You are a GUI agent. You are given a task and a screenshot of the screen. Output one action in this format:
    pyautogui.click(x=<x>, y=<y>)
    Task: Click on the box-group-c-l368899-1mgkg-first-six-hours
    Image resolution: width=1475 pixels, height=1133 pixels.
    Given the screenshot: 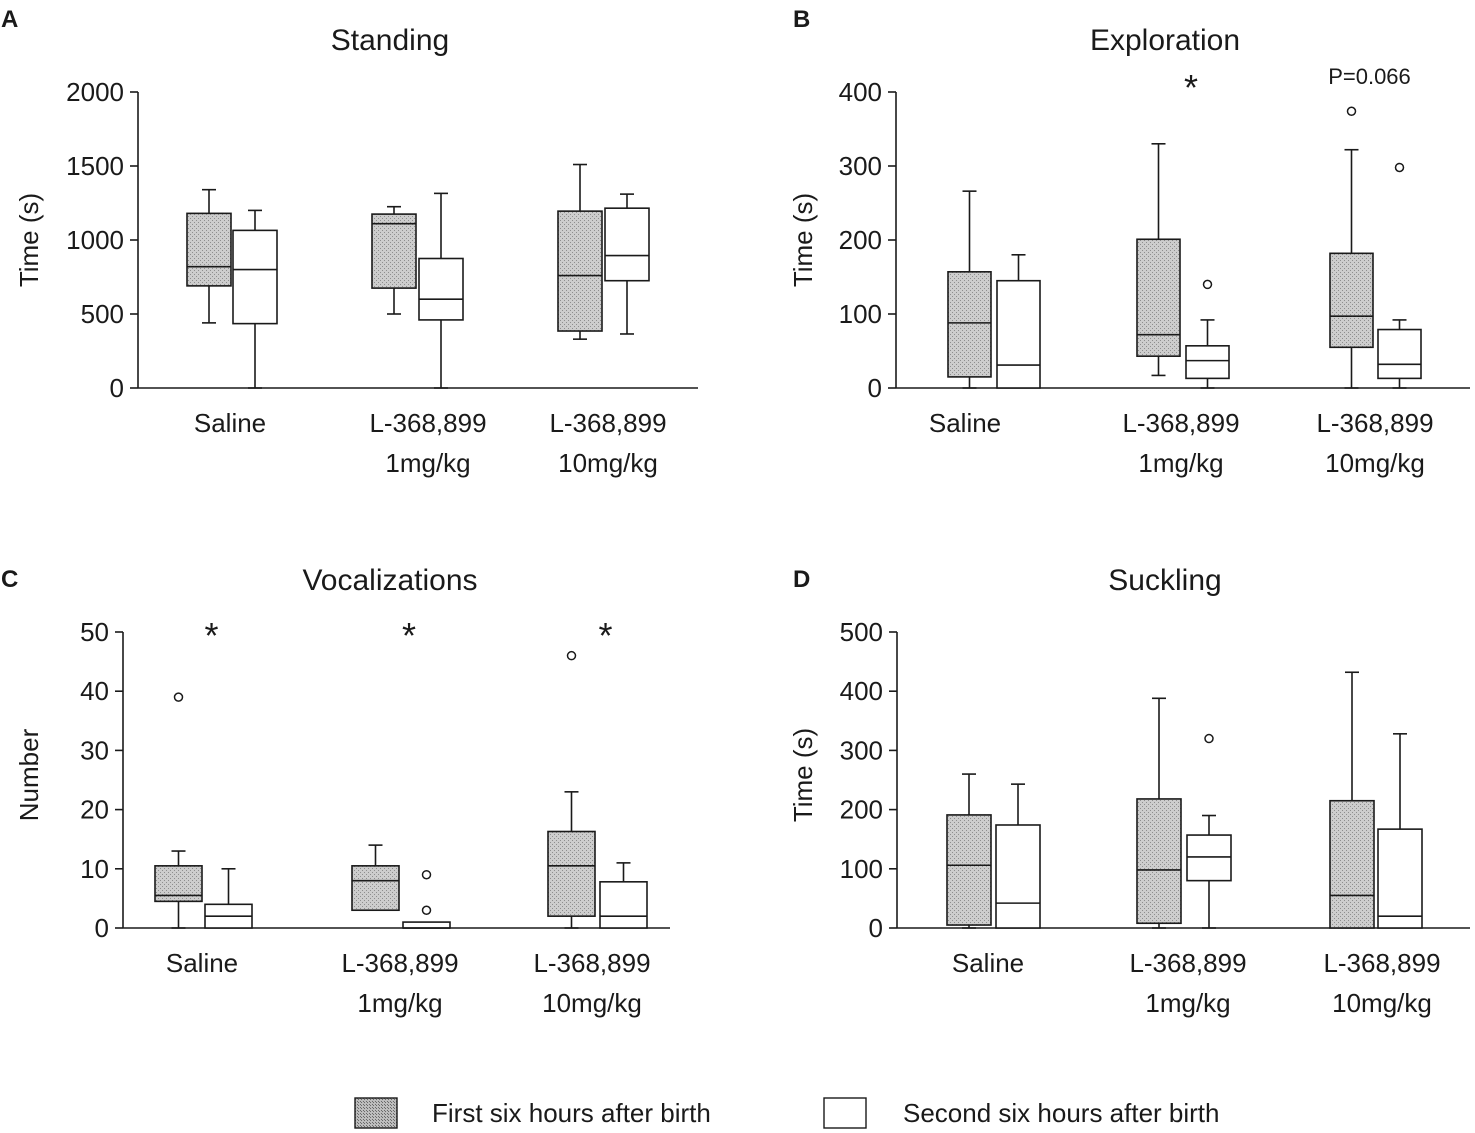 What is the action you would take?
    pyautogui.click(x=375, y=878)
    